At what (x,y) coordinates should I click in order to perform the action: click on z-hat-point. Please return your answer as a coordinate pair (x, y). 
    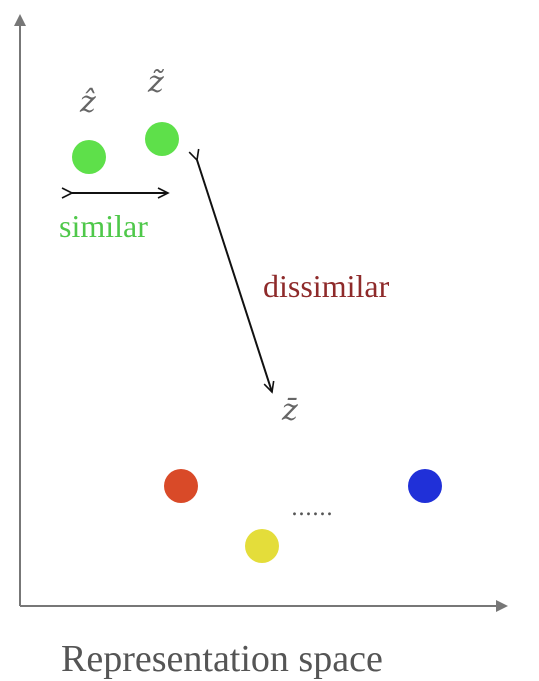
    Looking at the image, I should click on (89, 157).